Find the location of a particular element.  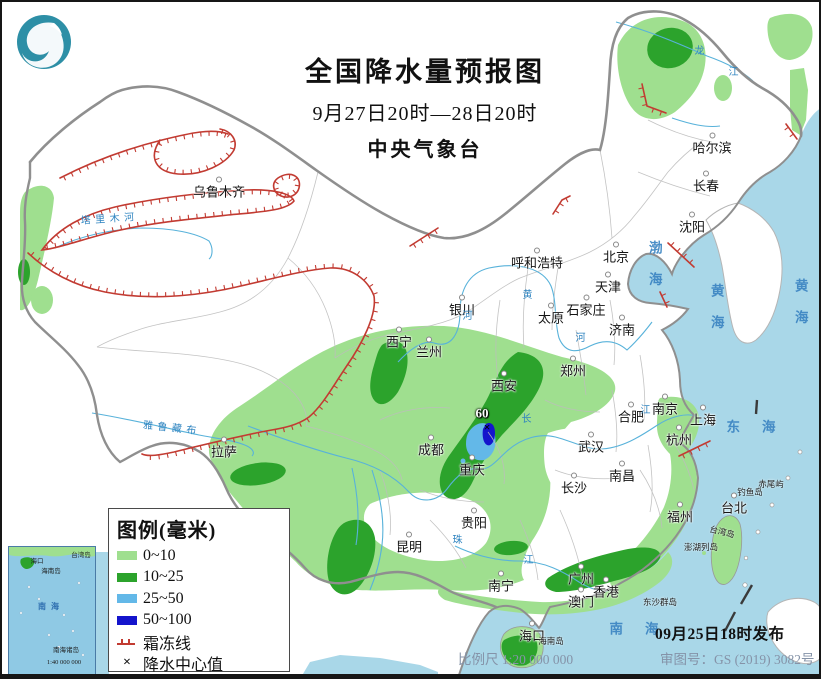

river-label: 河 is located at coordinates (468, 317).